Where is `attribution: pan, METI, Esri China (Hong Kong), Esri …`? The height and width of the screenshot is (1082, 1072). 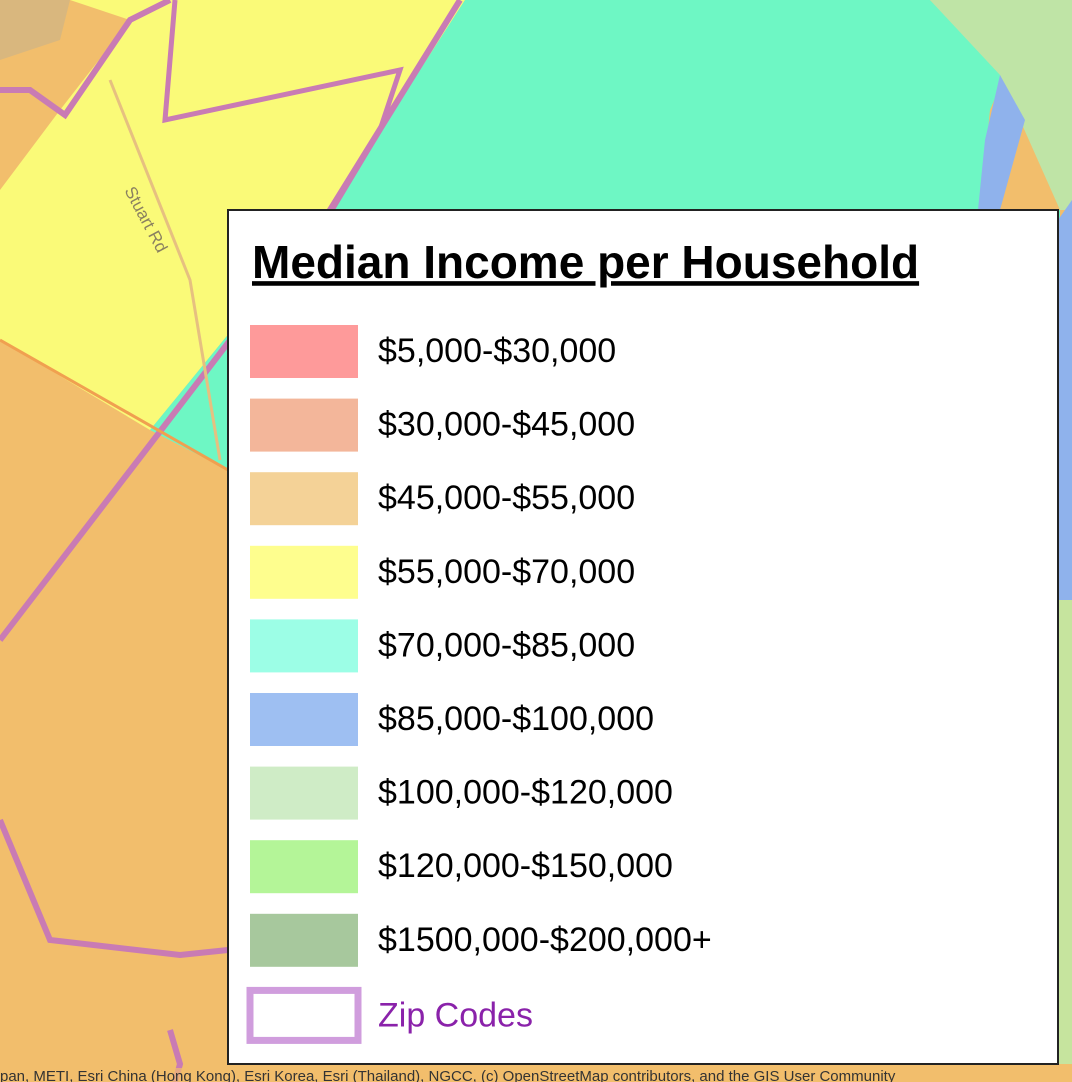 attribution: pan, METI, Esri China (Hong Kong), Esri … is located at coordinates (448, 1075).